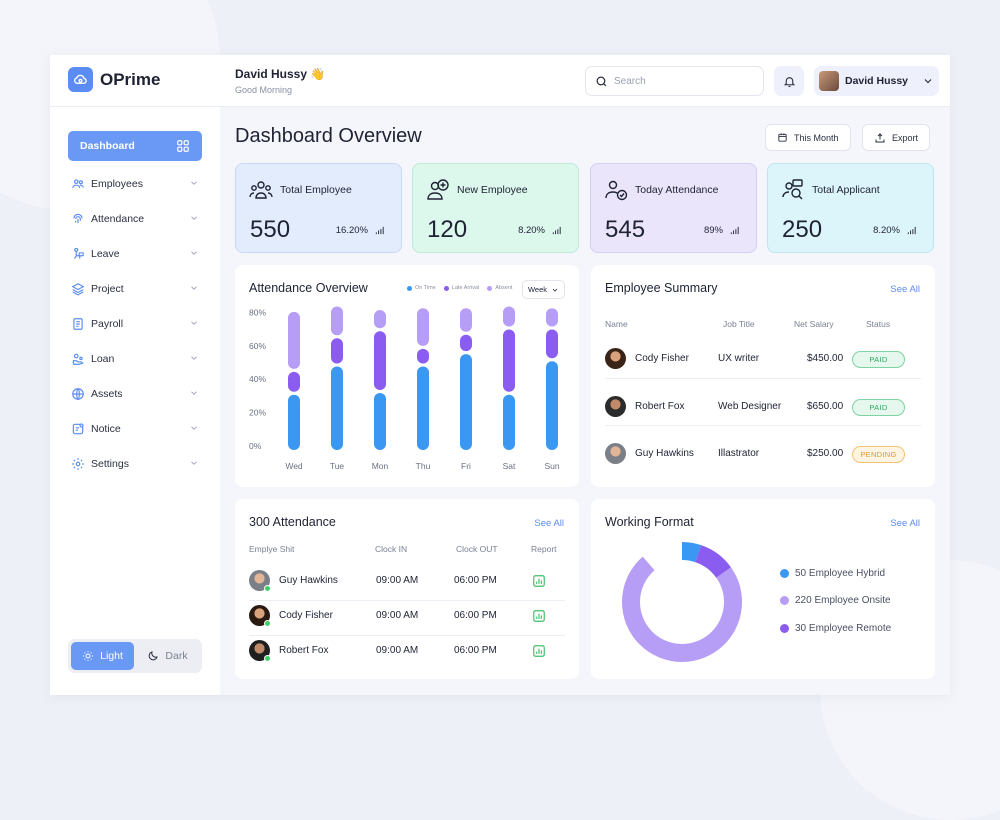  What do you see at coordinates (167, 656) in the screenshot?
I see `theme-dark-button: Dark` at bounding box center [167, 656].